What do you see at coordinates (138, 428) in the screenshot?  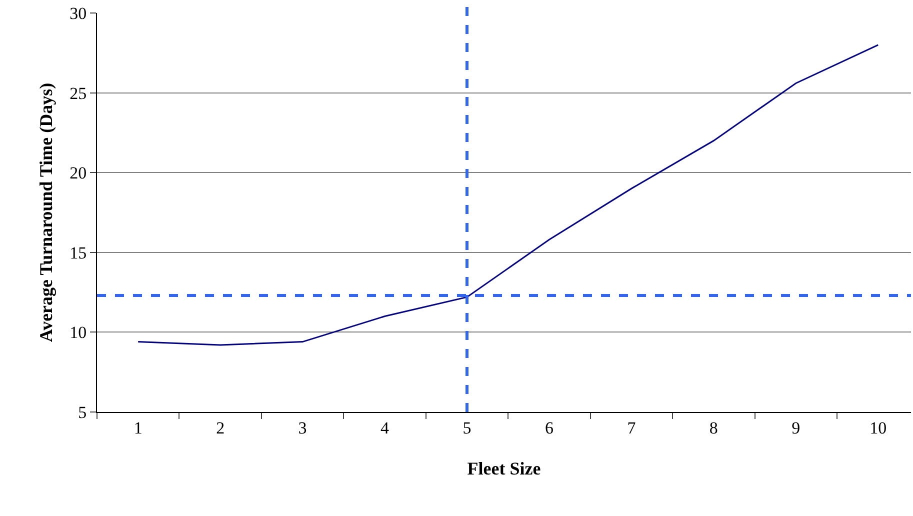 I see `x-tick-label: 1` at bounding box center [138, 428].